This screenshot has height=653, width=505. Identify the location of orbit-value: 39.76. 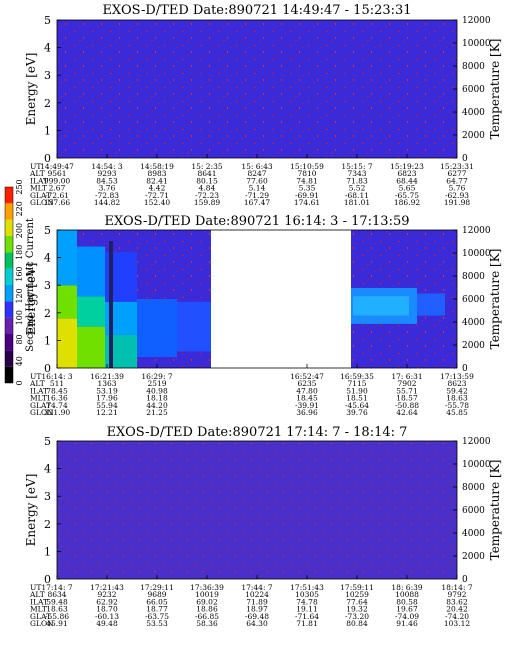
(357, 412).